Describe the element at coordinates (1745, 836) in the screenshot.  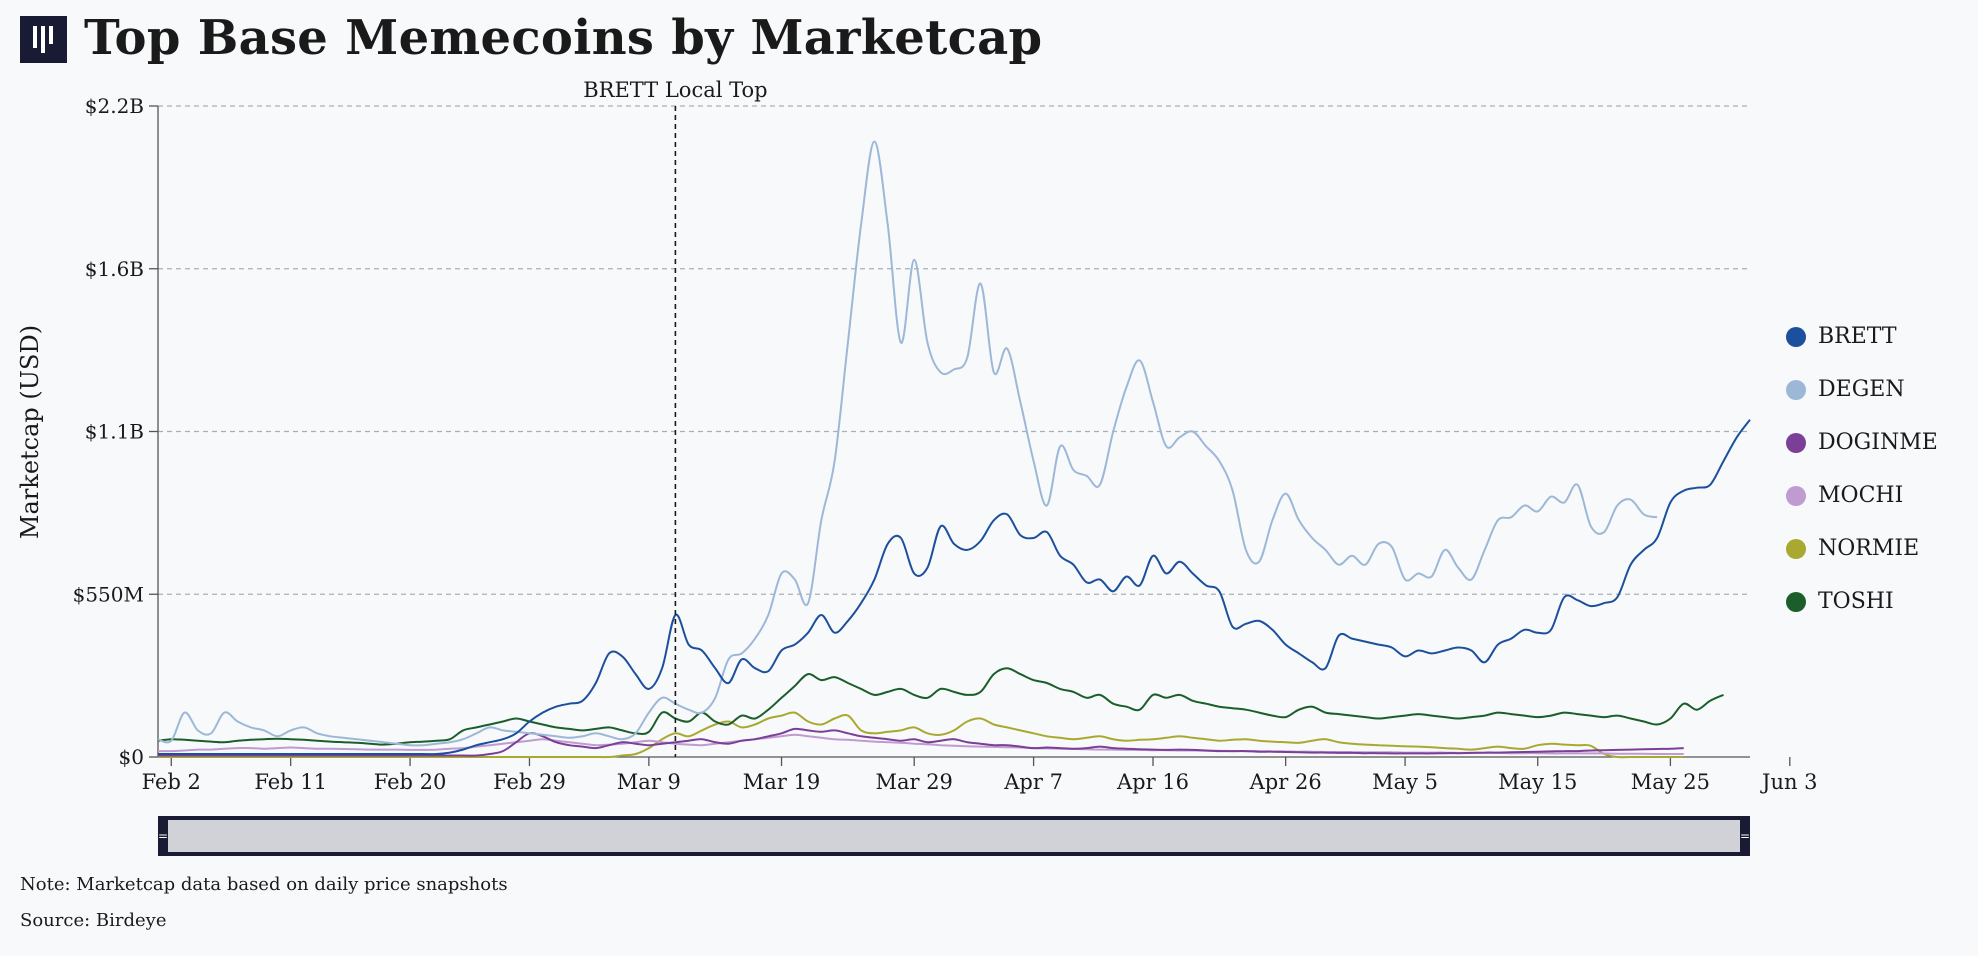
I see `scroll-handle-right: =` at that location.